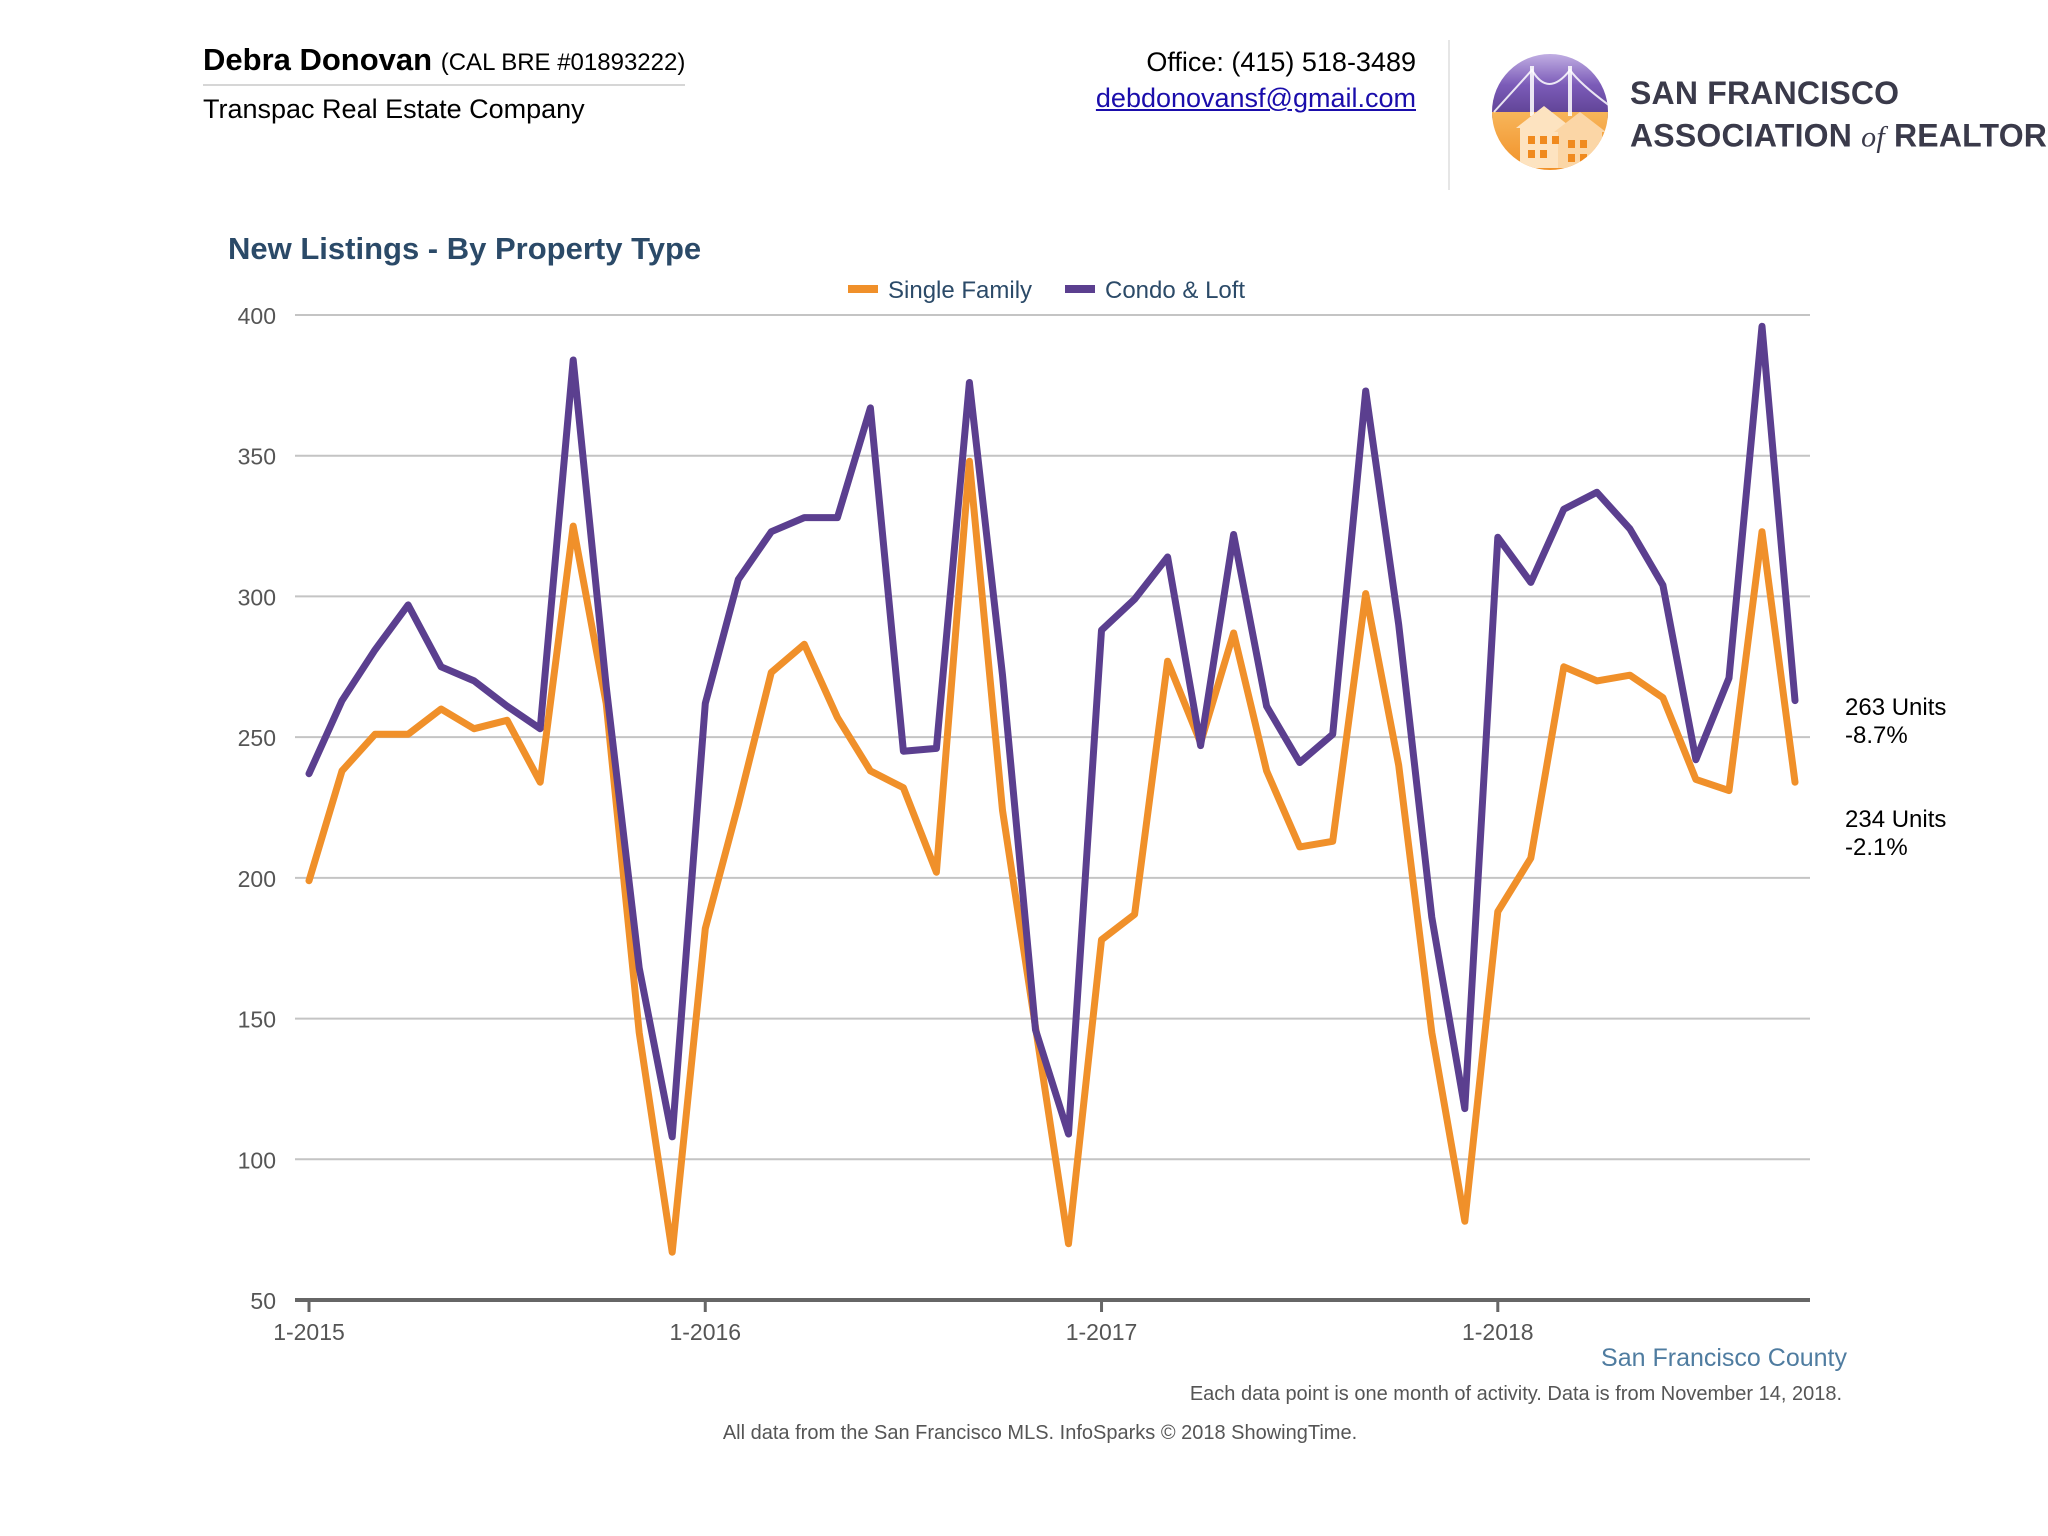 The image size is (2048, 1536). I want to click on x-tick-label: 1-2016, so click(705, 1332).